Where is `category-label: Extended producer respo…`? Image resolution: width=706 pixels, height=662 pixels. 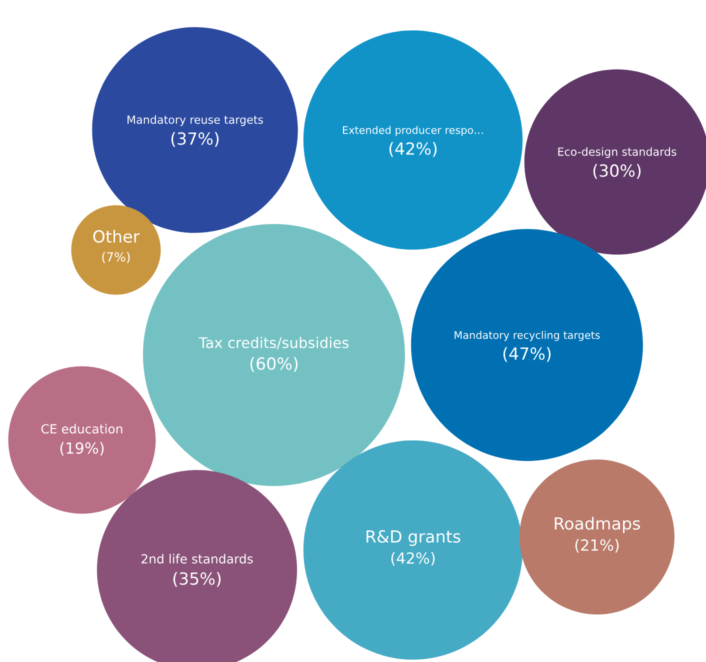 category-label: Extended producer respo… is located at coordinates (412, 131).